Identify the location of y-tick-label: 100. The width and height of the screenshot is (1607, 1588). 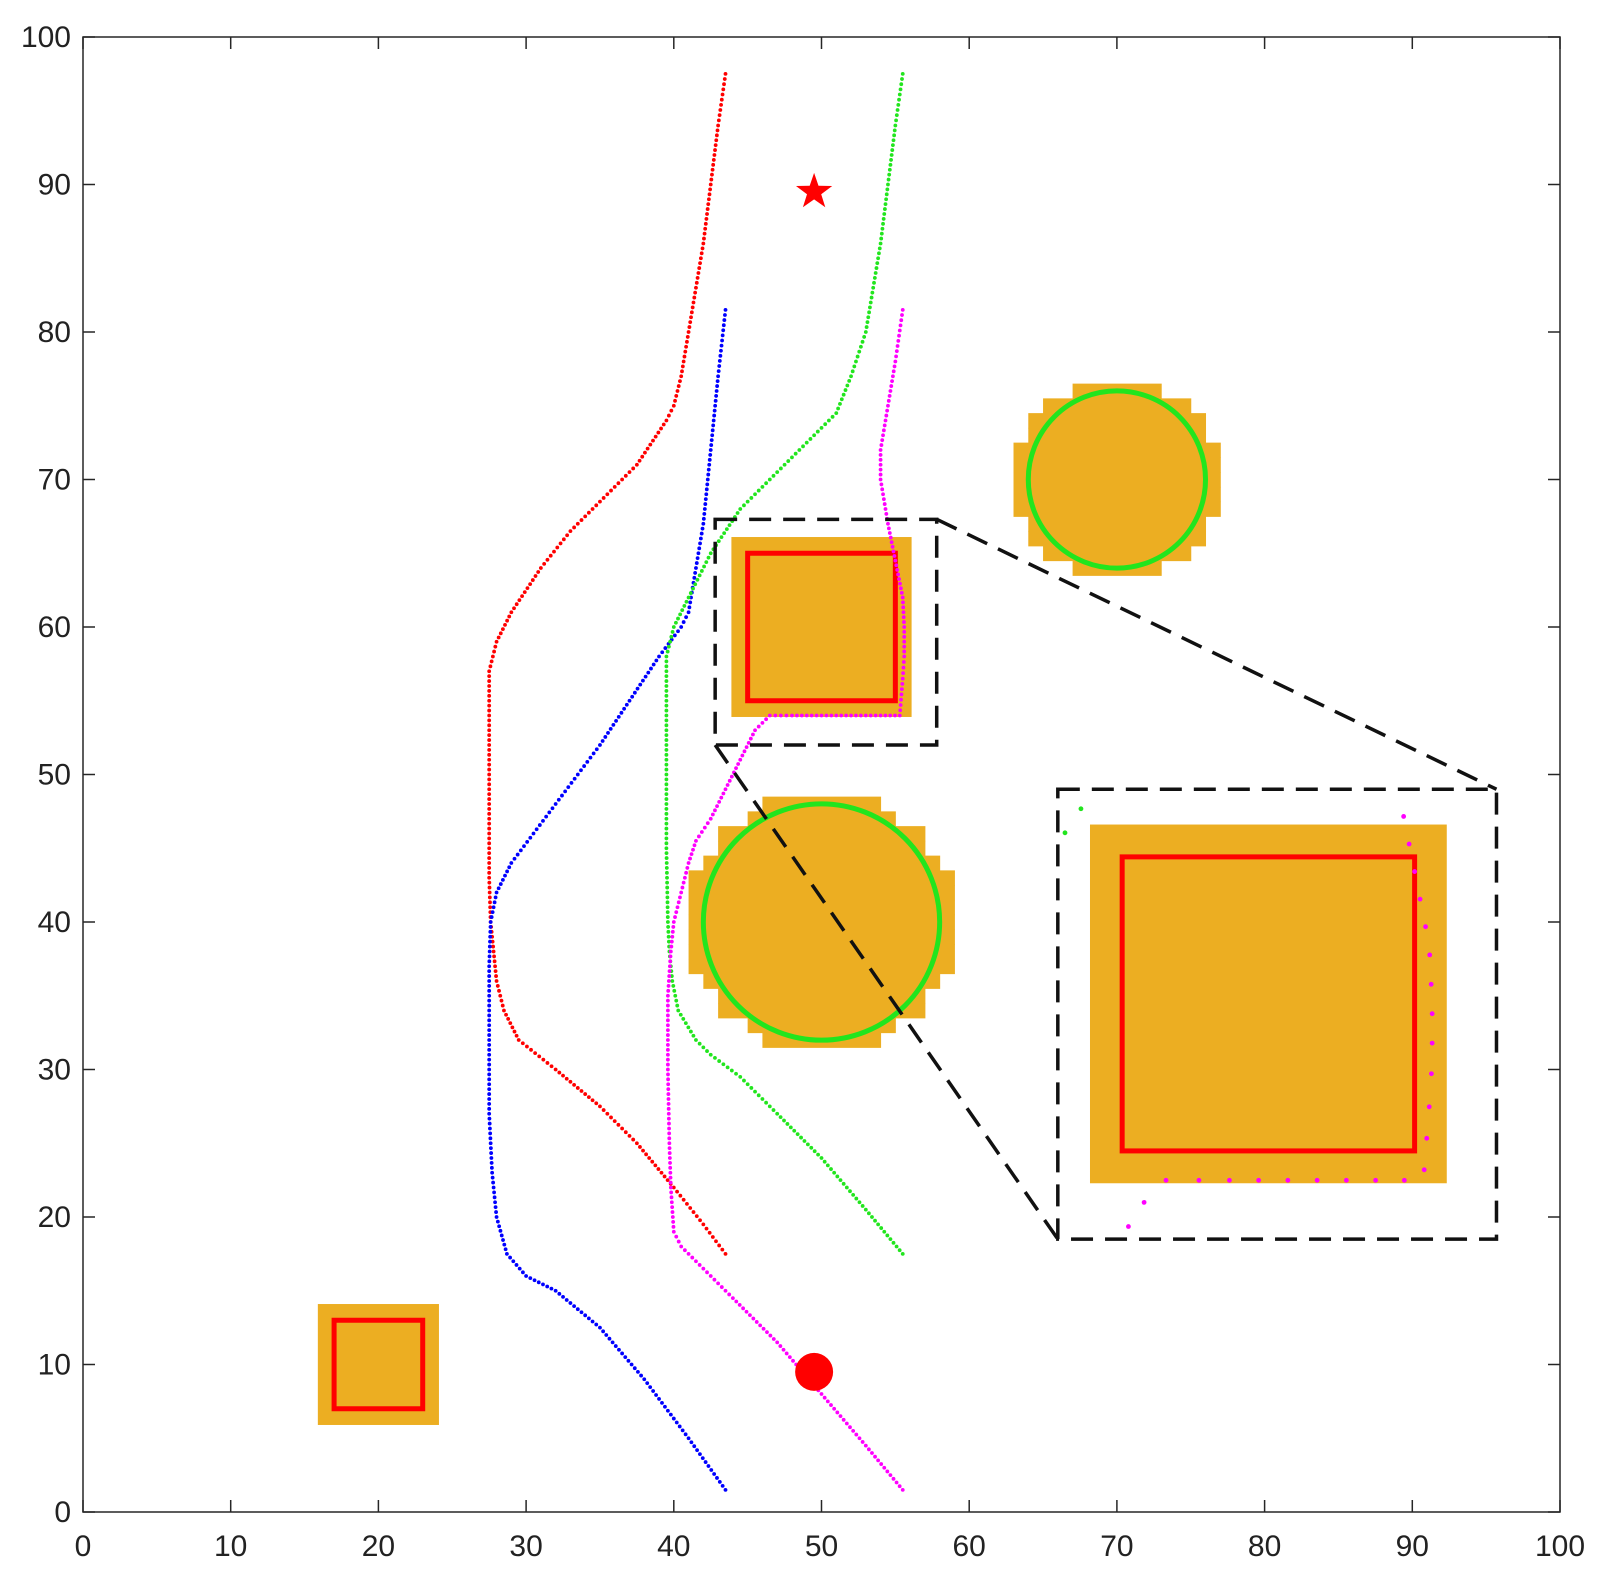
(46, 37).